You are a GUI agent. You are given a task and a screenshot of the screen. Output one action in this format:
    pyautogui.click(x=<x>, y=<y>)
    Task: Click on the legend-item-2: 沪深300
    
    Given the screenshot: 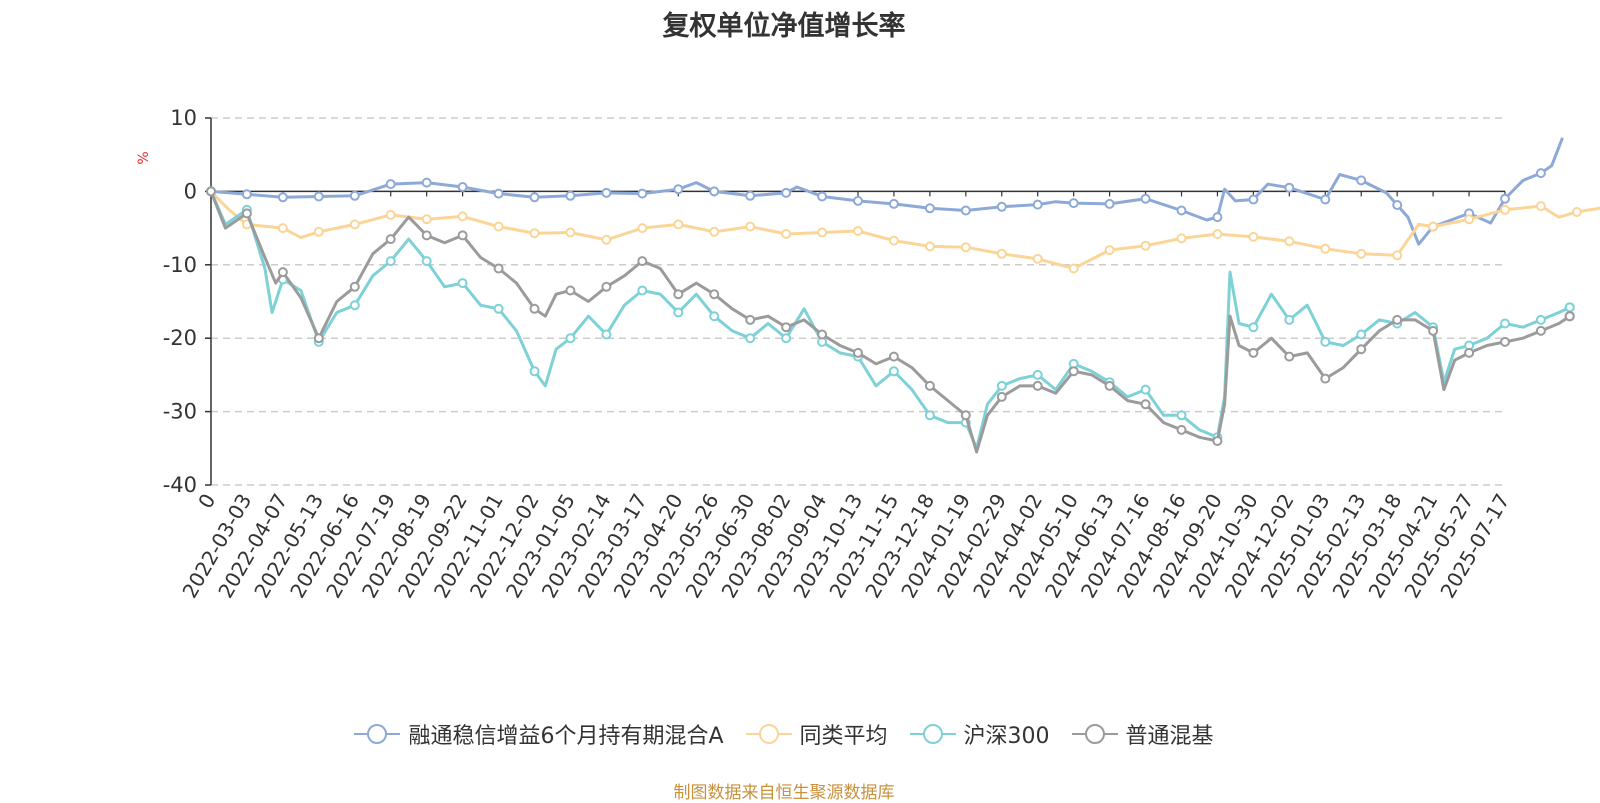 What is the action you would take?
    pyautogui.click(x=979, y=734)
    